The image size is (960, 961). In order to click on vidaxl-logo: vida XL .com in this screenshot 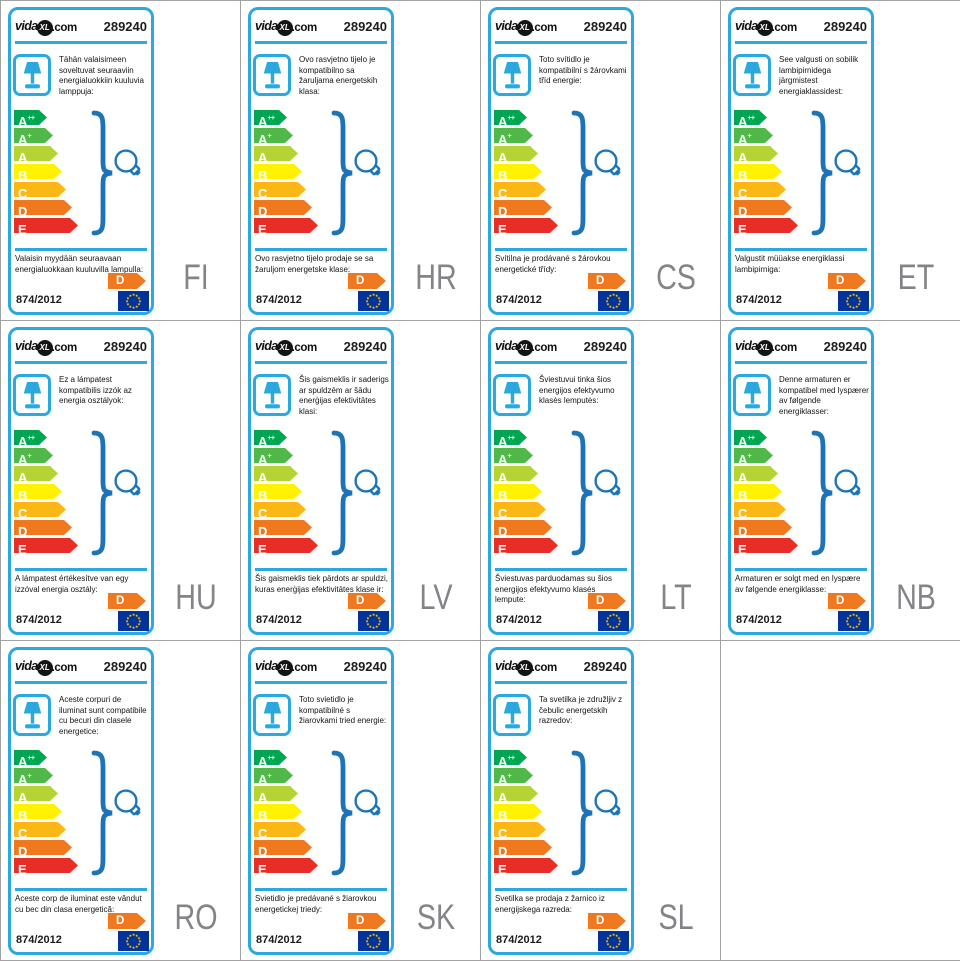, I will do `click(766, 346)`.